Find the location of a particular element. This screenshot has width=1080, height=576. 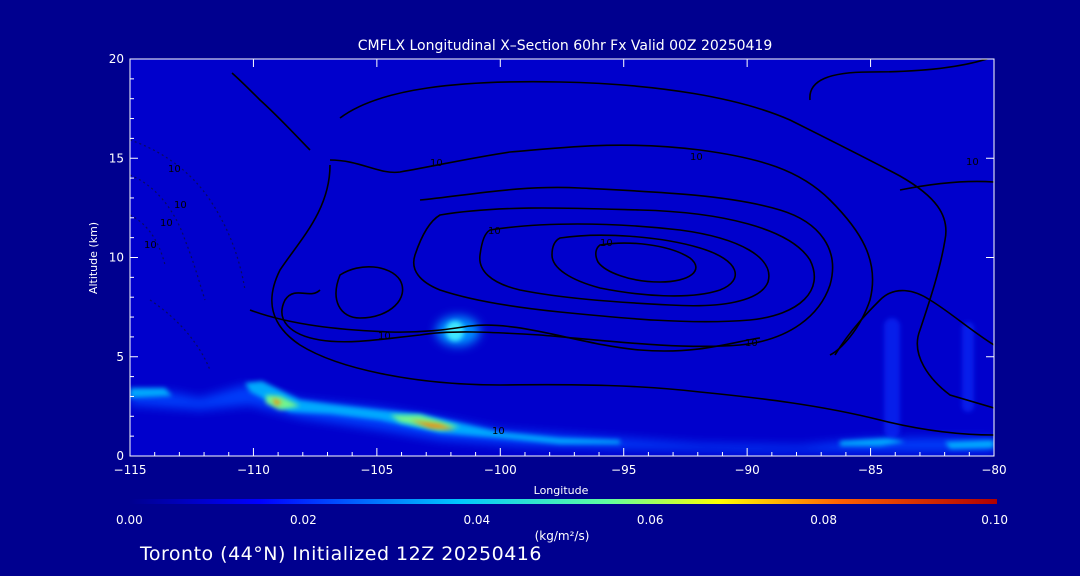

contour-dashes is located at coordinates (188, 255).